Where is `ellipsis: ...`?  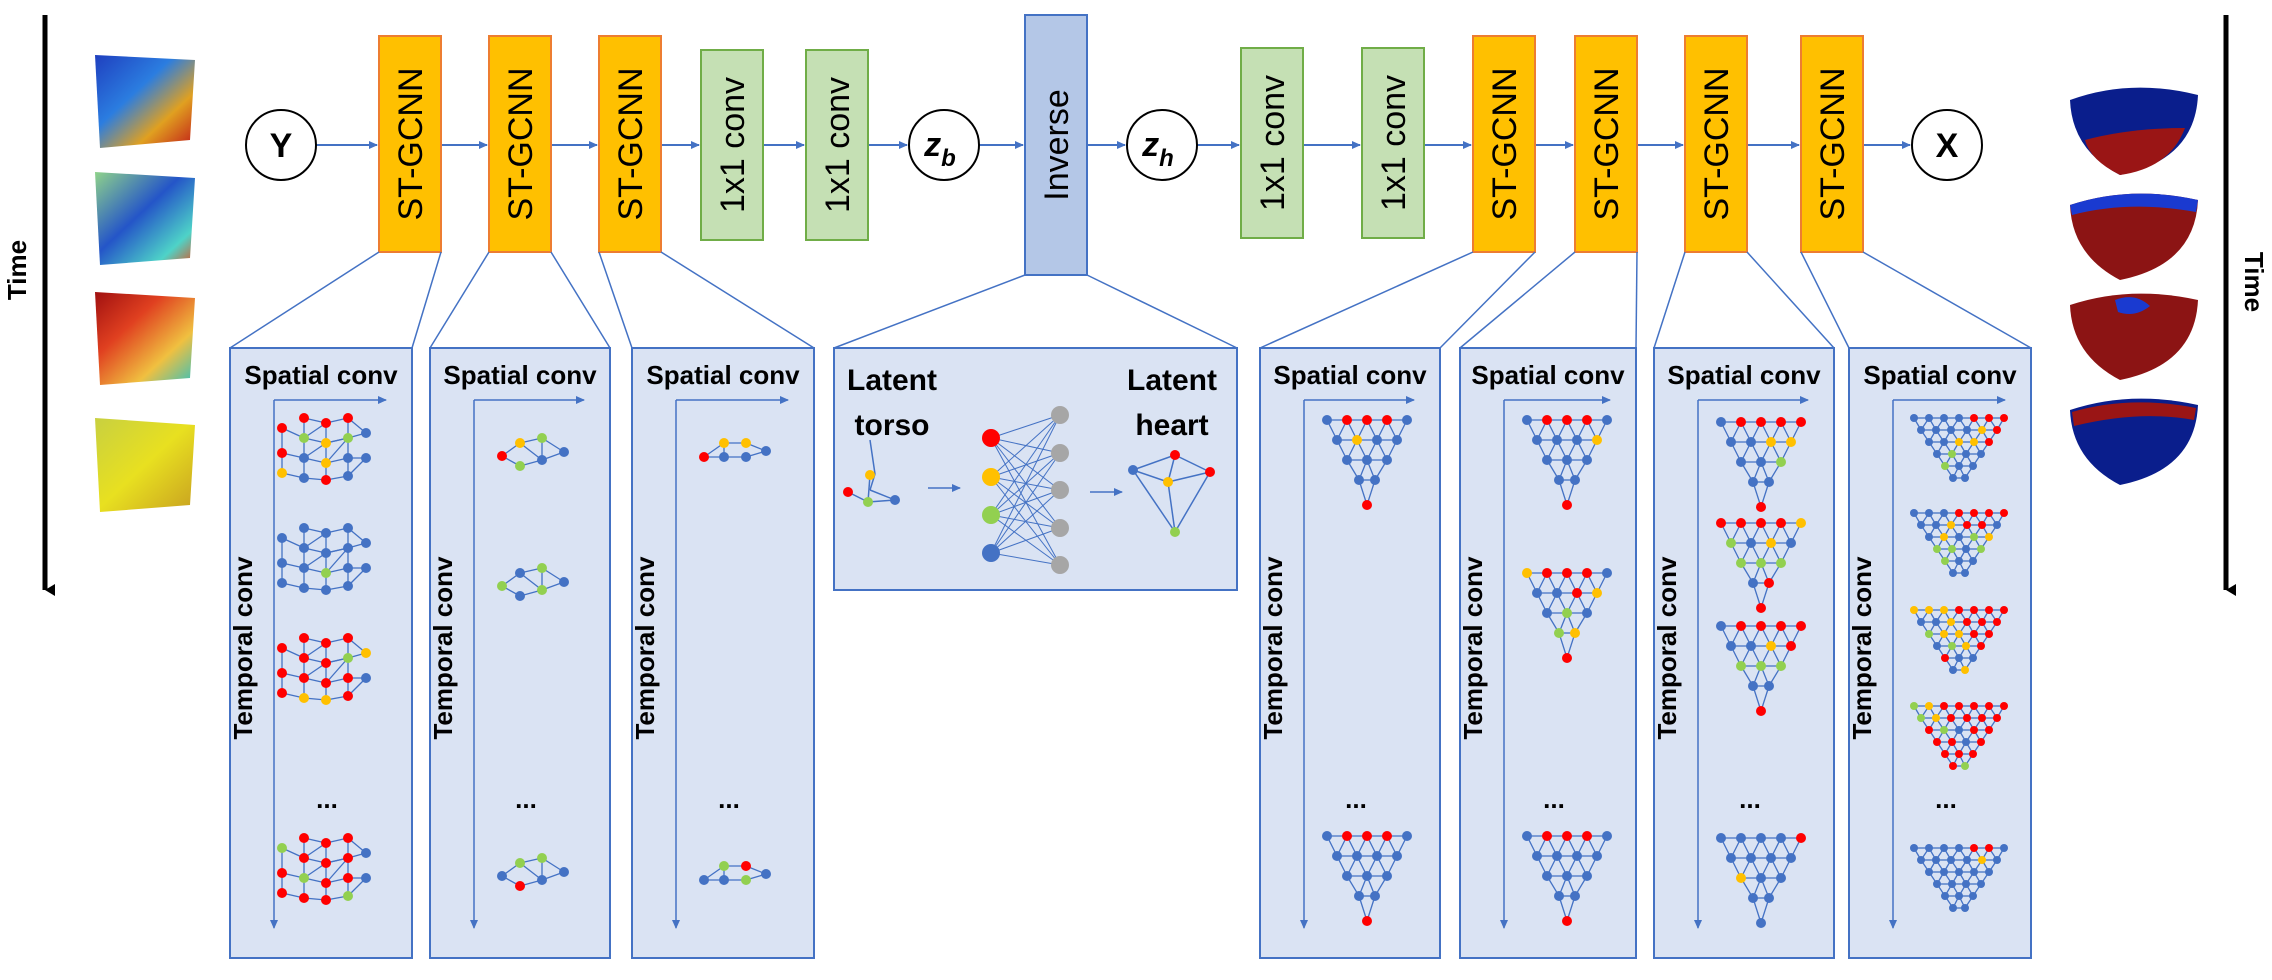
ellipsis: ... is located at coordinates (1554, 799).